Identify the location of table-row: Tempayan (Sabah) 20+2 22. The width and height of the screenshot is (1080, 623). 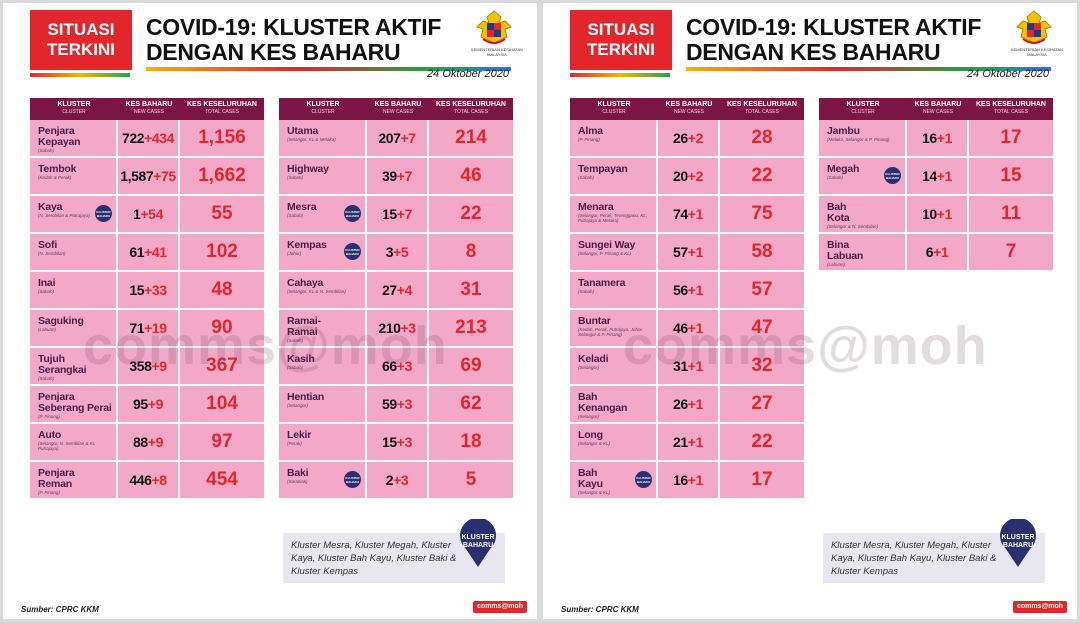
(687, 177).